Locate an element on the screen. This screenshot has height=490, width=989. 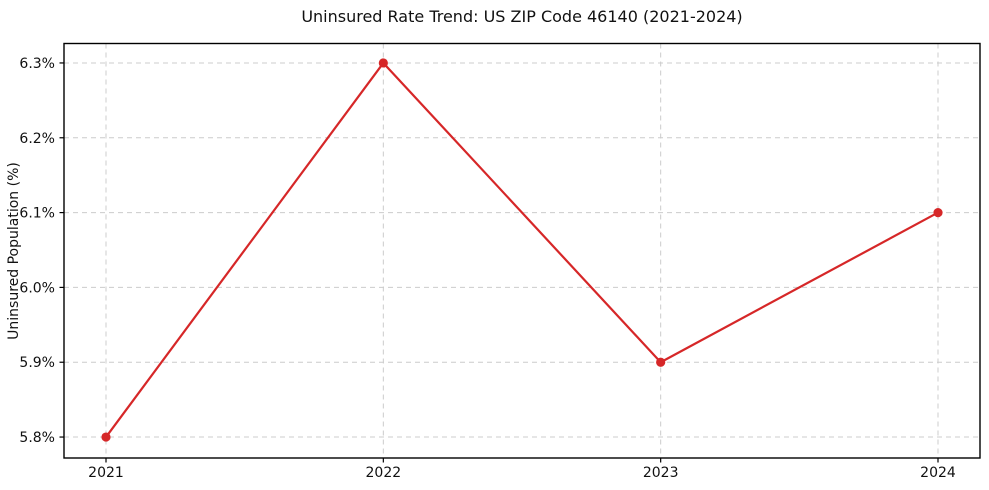
x-tick-label: 2024 is located at coordinates (938, 473).